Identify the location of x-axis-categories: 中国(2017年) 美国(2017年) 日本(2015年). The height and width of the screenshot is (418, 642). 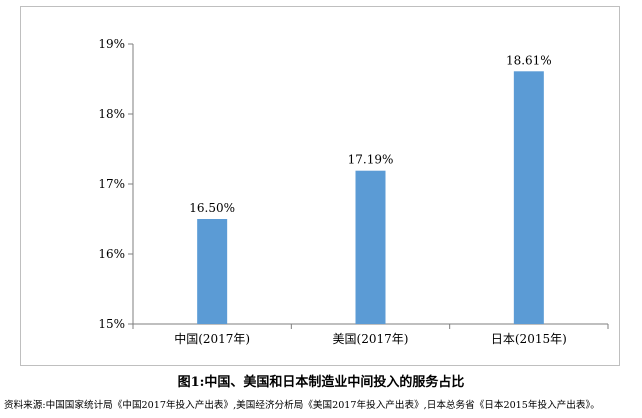
(370, 338).